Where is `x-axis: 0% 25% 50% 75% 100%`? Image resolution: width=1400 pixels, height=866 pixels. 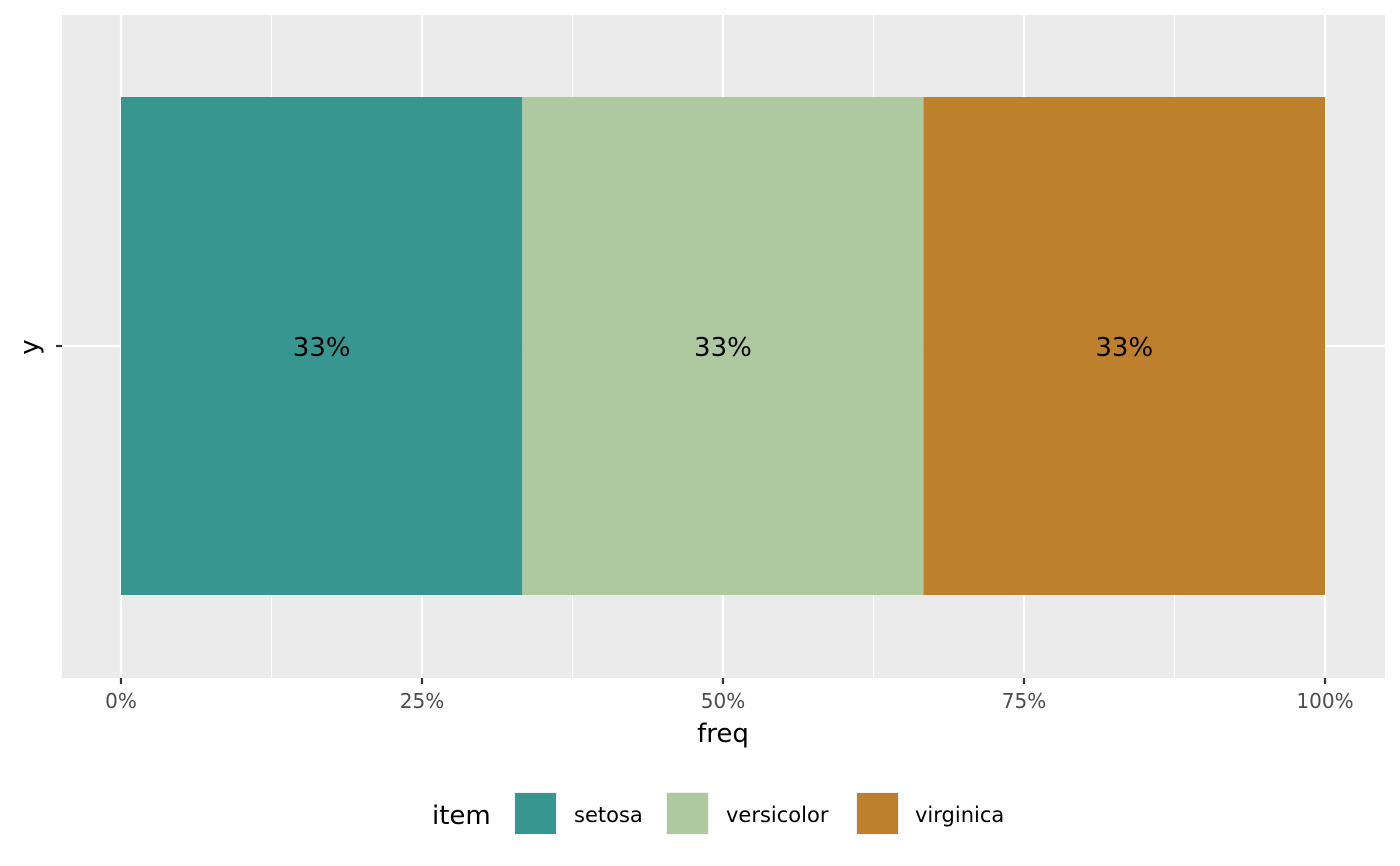 x-axis: 0% 25% 50% 75% 100% is located at coordinates (729, 695).